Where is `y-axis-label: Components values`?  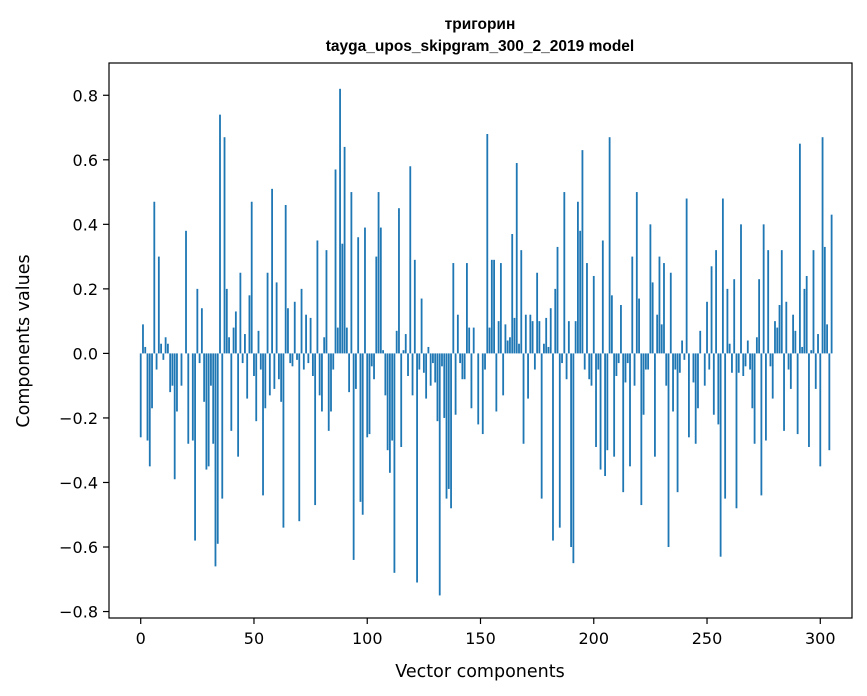
y-axis-label: Components values is located at coordinates (24, 340).